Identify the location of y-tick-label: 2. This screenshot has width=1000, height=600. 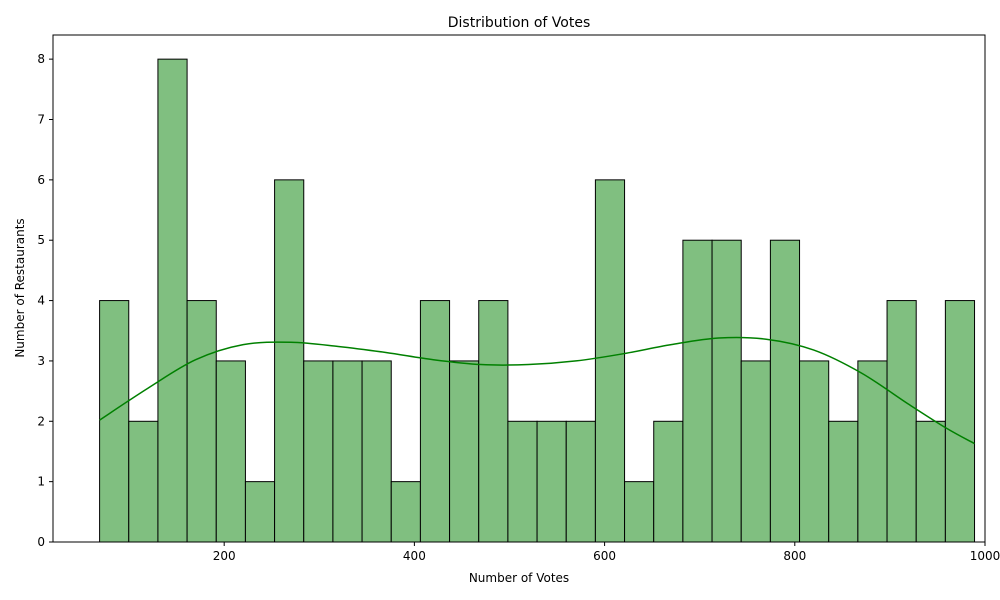
(41, 421).